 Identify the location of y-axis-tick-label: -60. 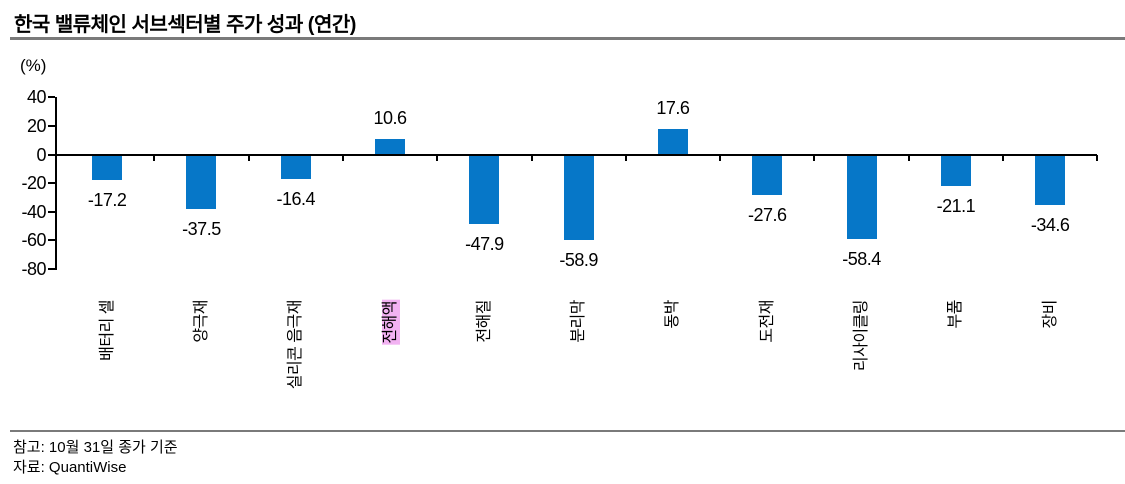
(33, 240).